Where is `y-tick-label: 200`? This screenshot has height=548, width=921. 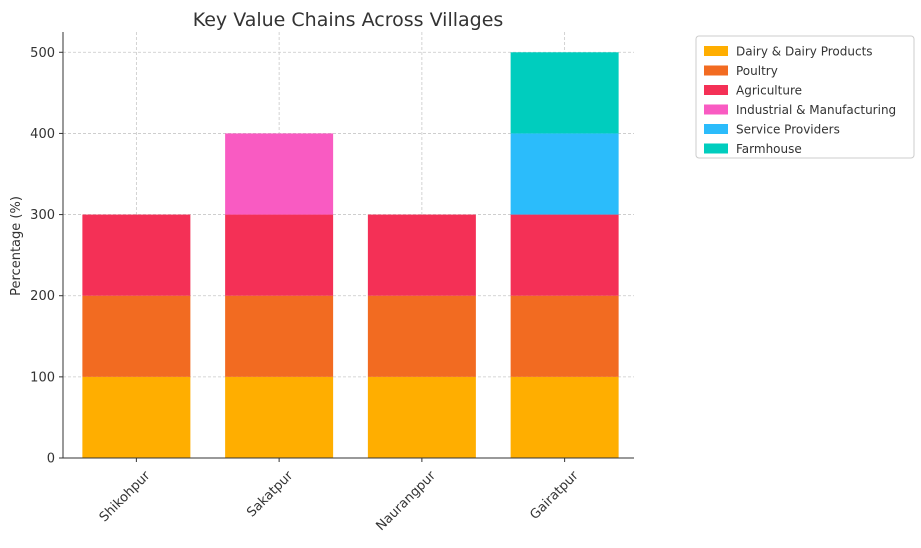 y-tick-label: 200 is located at coordinates (42, 296).